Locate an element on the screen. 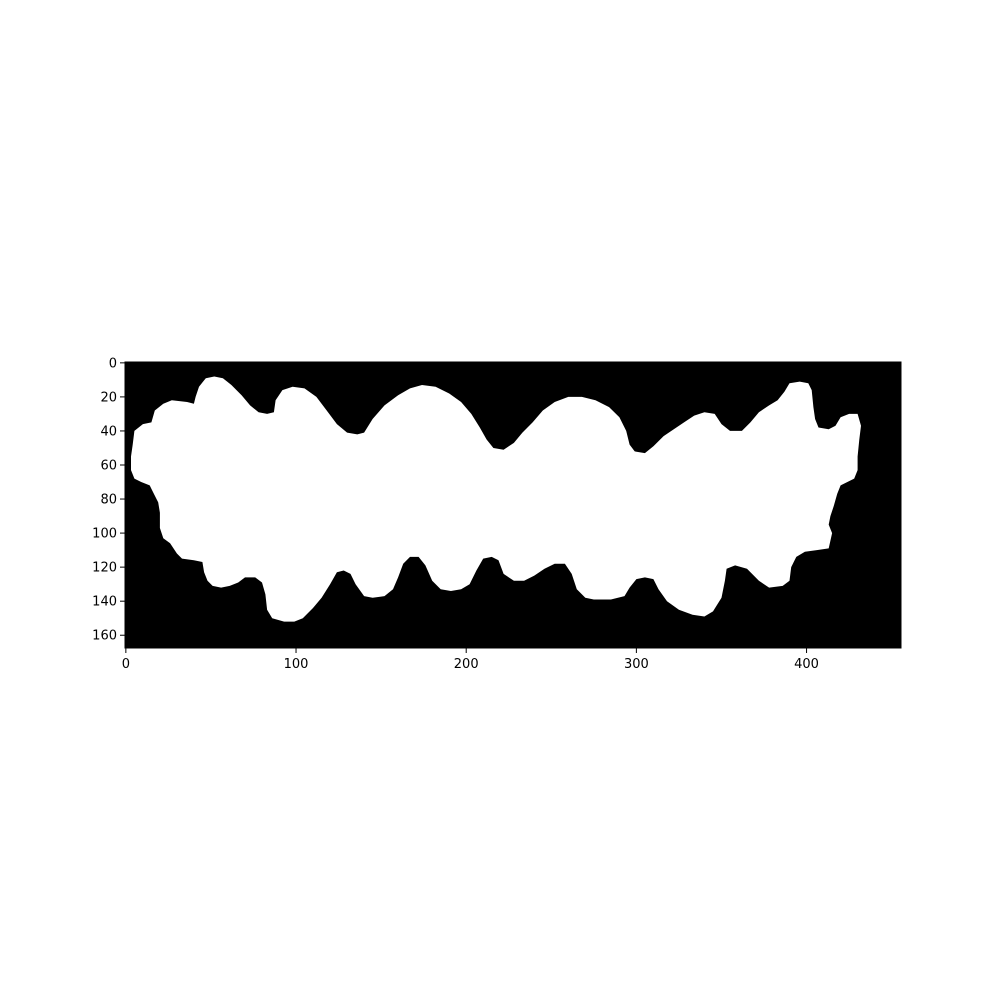 The height and width of the screenshot is (1000, 1000). x-axis: 0 100 200 300 400 is located at coordinates (470, 660).